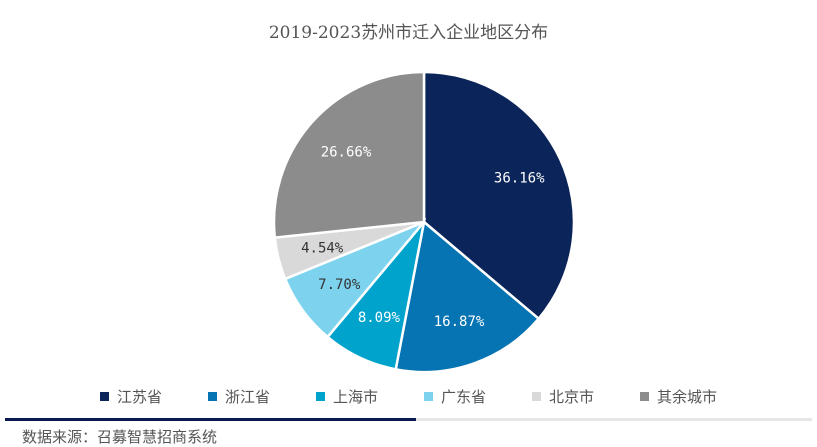 The image size is (817, 447). I want to click on legend-label: 广东省, so click(464, 397).